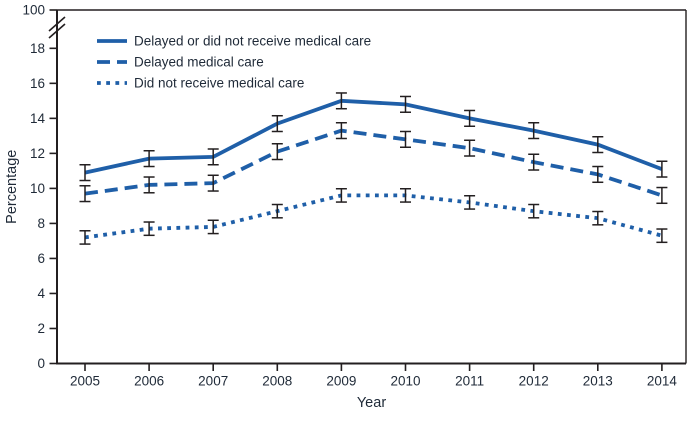 This screenshot has height=421, width=692. Describe the element at coordinates (41, 223) in the screenshot. I see `y-tick-label: 8` at that location.